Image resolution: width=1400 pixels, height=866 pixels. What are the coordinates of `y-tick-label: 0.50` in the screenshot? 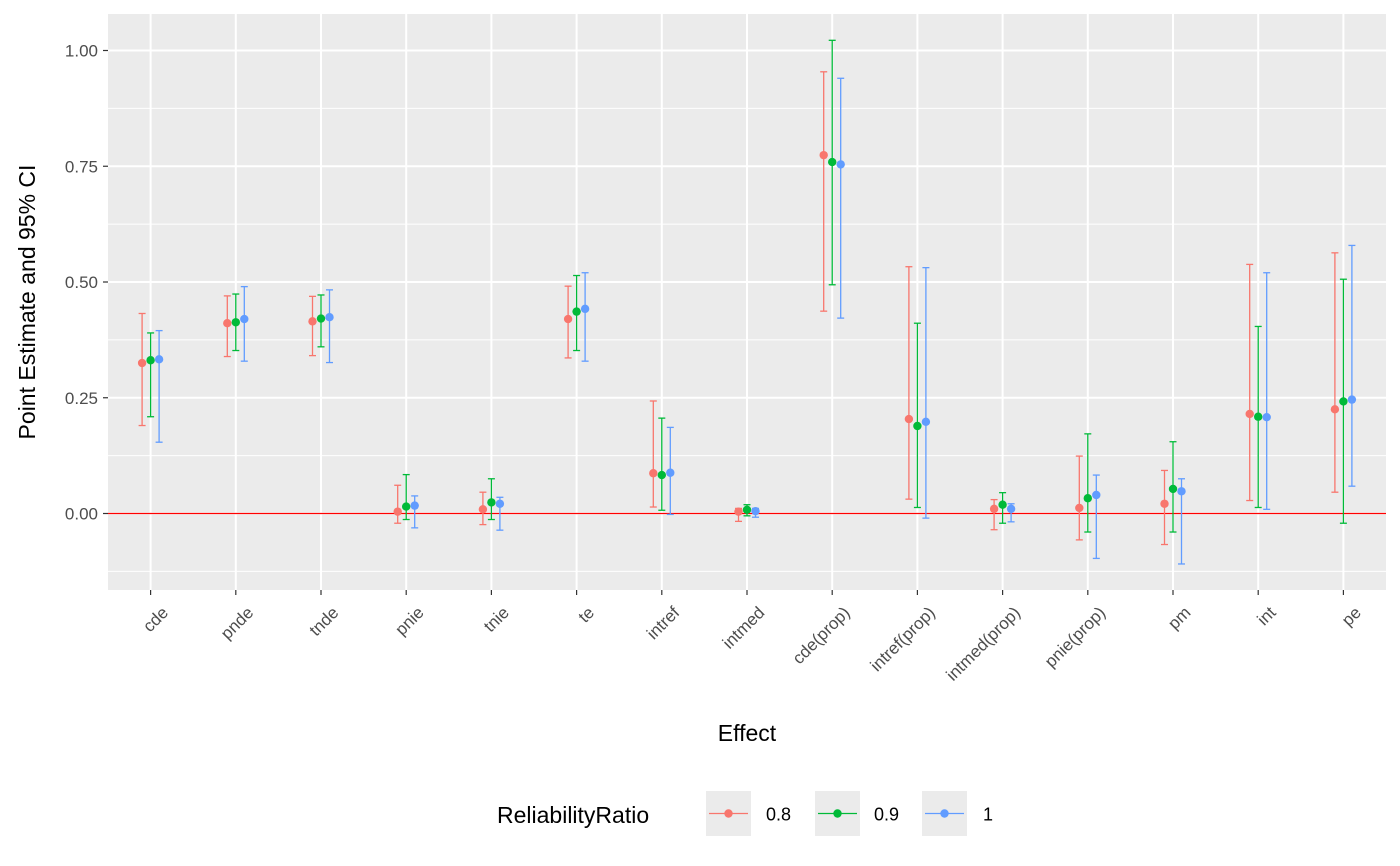 It's located at (81, 282).